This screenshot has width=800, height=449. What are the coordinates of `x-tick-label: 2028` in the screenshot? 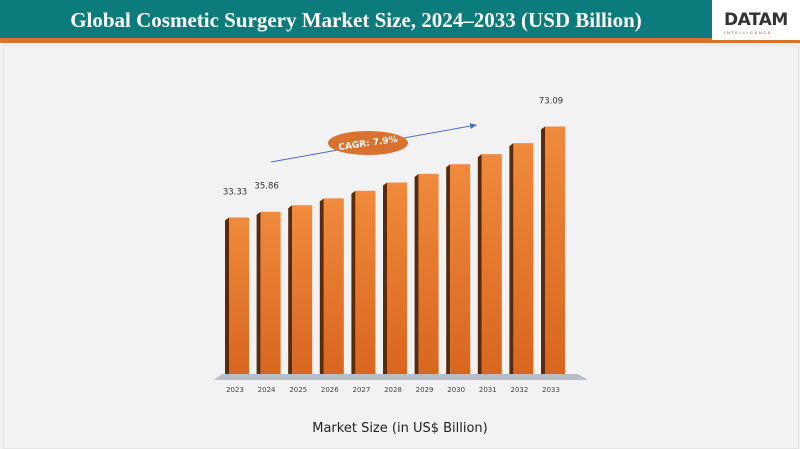 It's located at (393, 390).